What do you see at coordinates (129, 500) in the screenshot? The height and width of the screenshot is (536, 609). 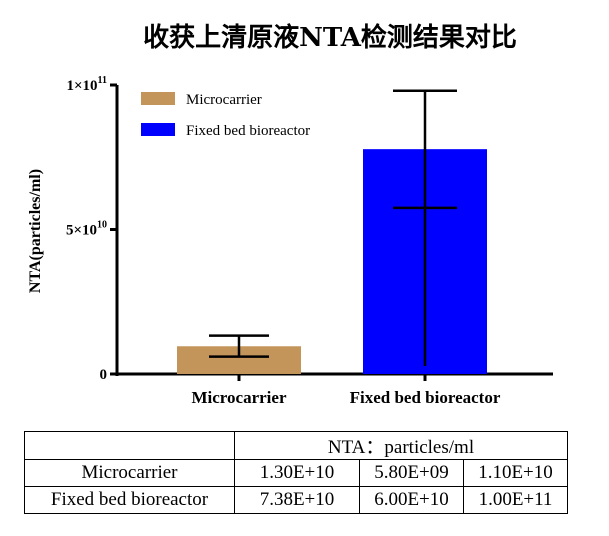 I see `row-label: Fixed bed bioreactor` at bounding box center [129, 500].